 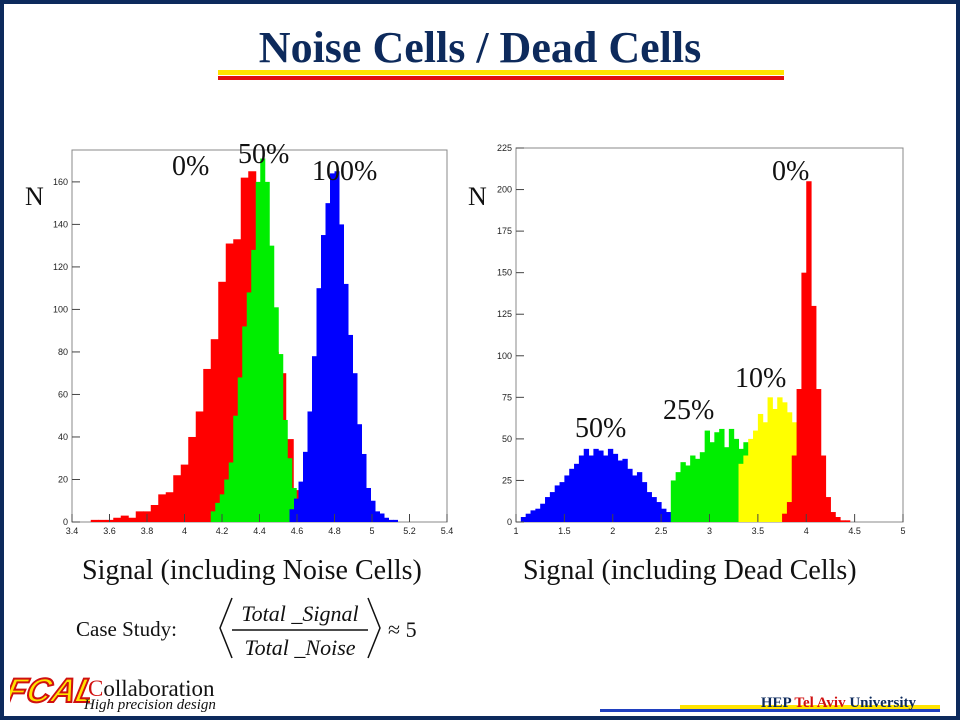 I want to click on noise-chart-caption: Signal (including Noise Cells), so click(x=252, y=570).